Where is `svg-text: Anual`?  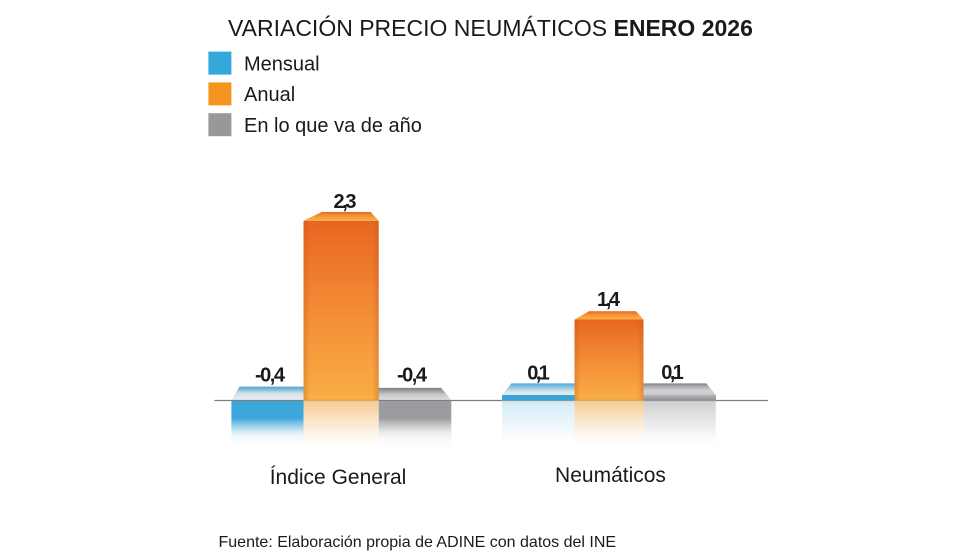 svg-text: Anual is located at coordinates (269, 95).